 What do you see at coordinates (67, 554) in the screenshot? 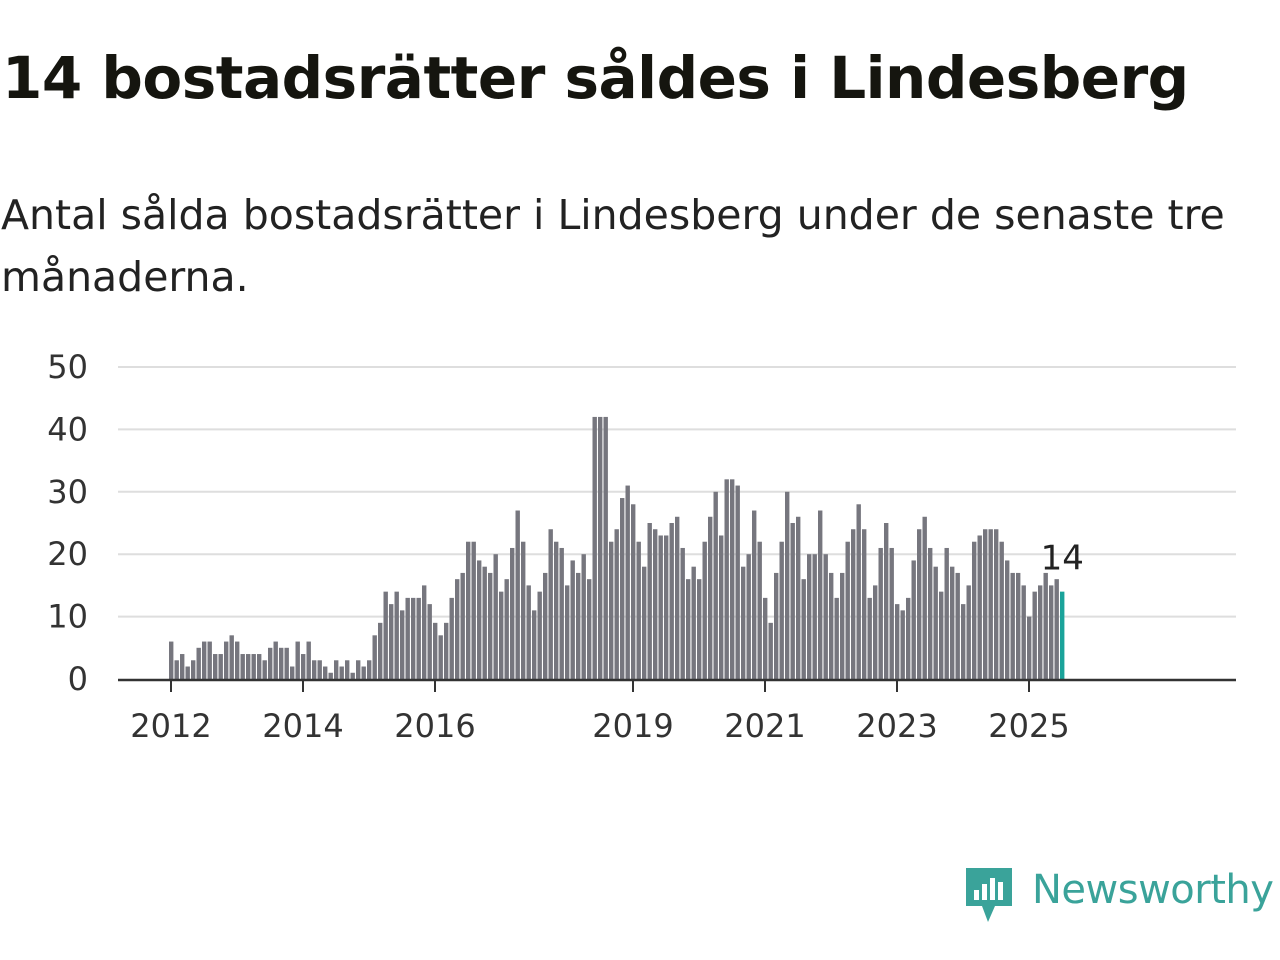
I see `y-tick-label: 20` at bounding box center [67, 554].